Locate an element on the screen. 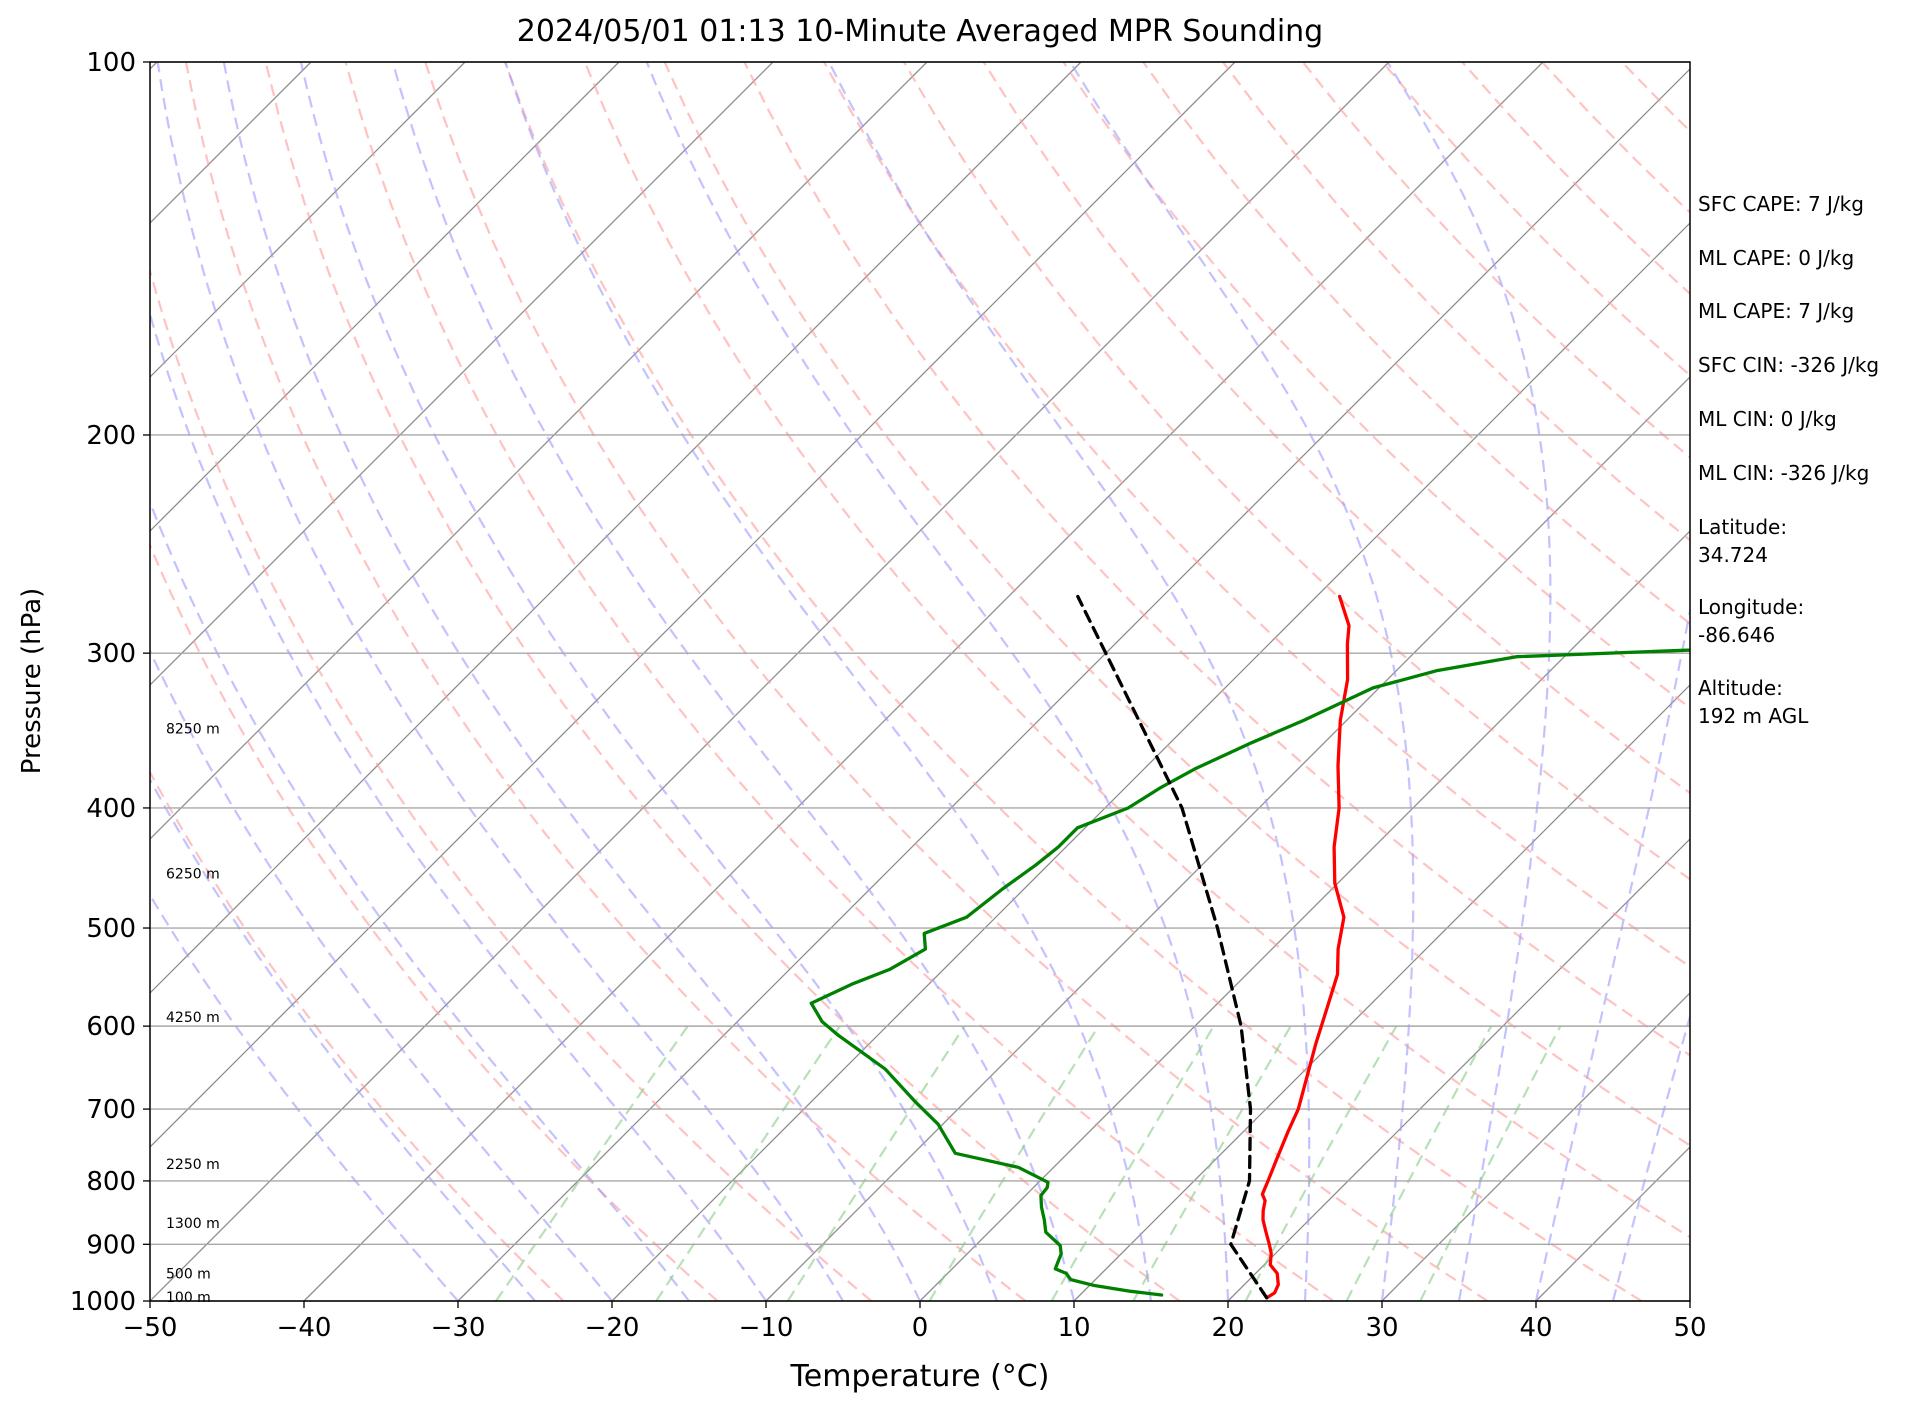 Image resolution: width=1910 pixels, height=1406 pixels. y-tick-label: 800 is located at coordinates (111, 1182).